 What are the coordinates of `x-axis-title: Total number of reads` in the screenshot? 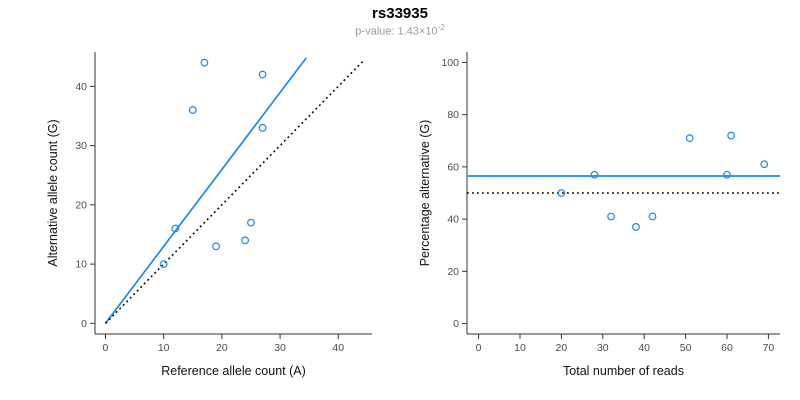 It's located at (623, 371).